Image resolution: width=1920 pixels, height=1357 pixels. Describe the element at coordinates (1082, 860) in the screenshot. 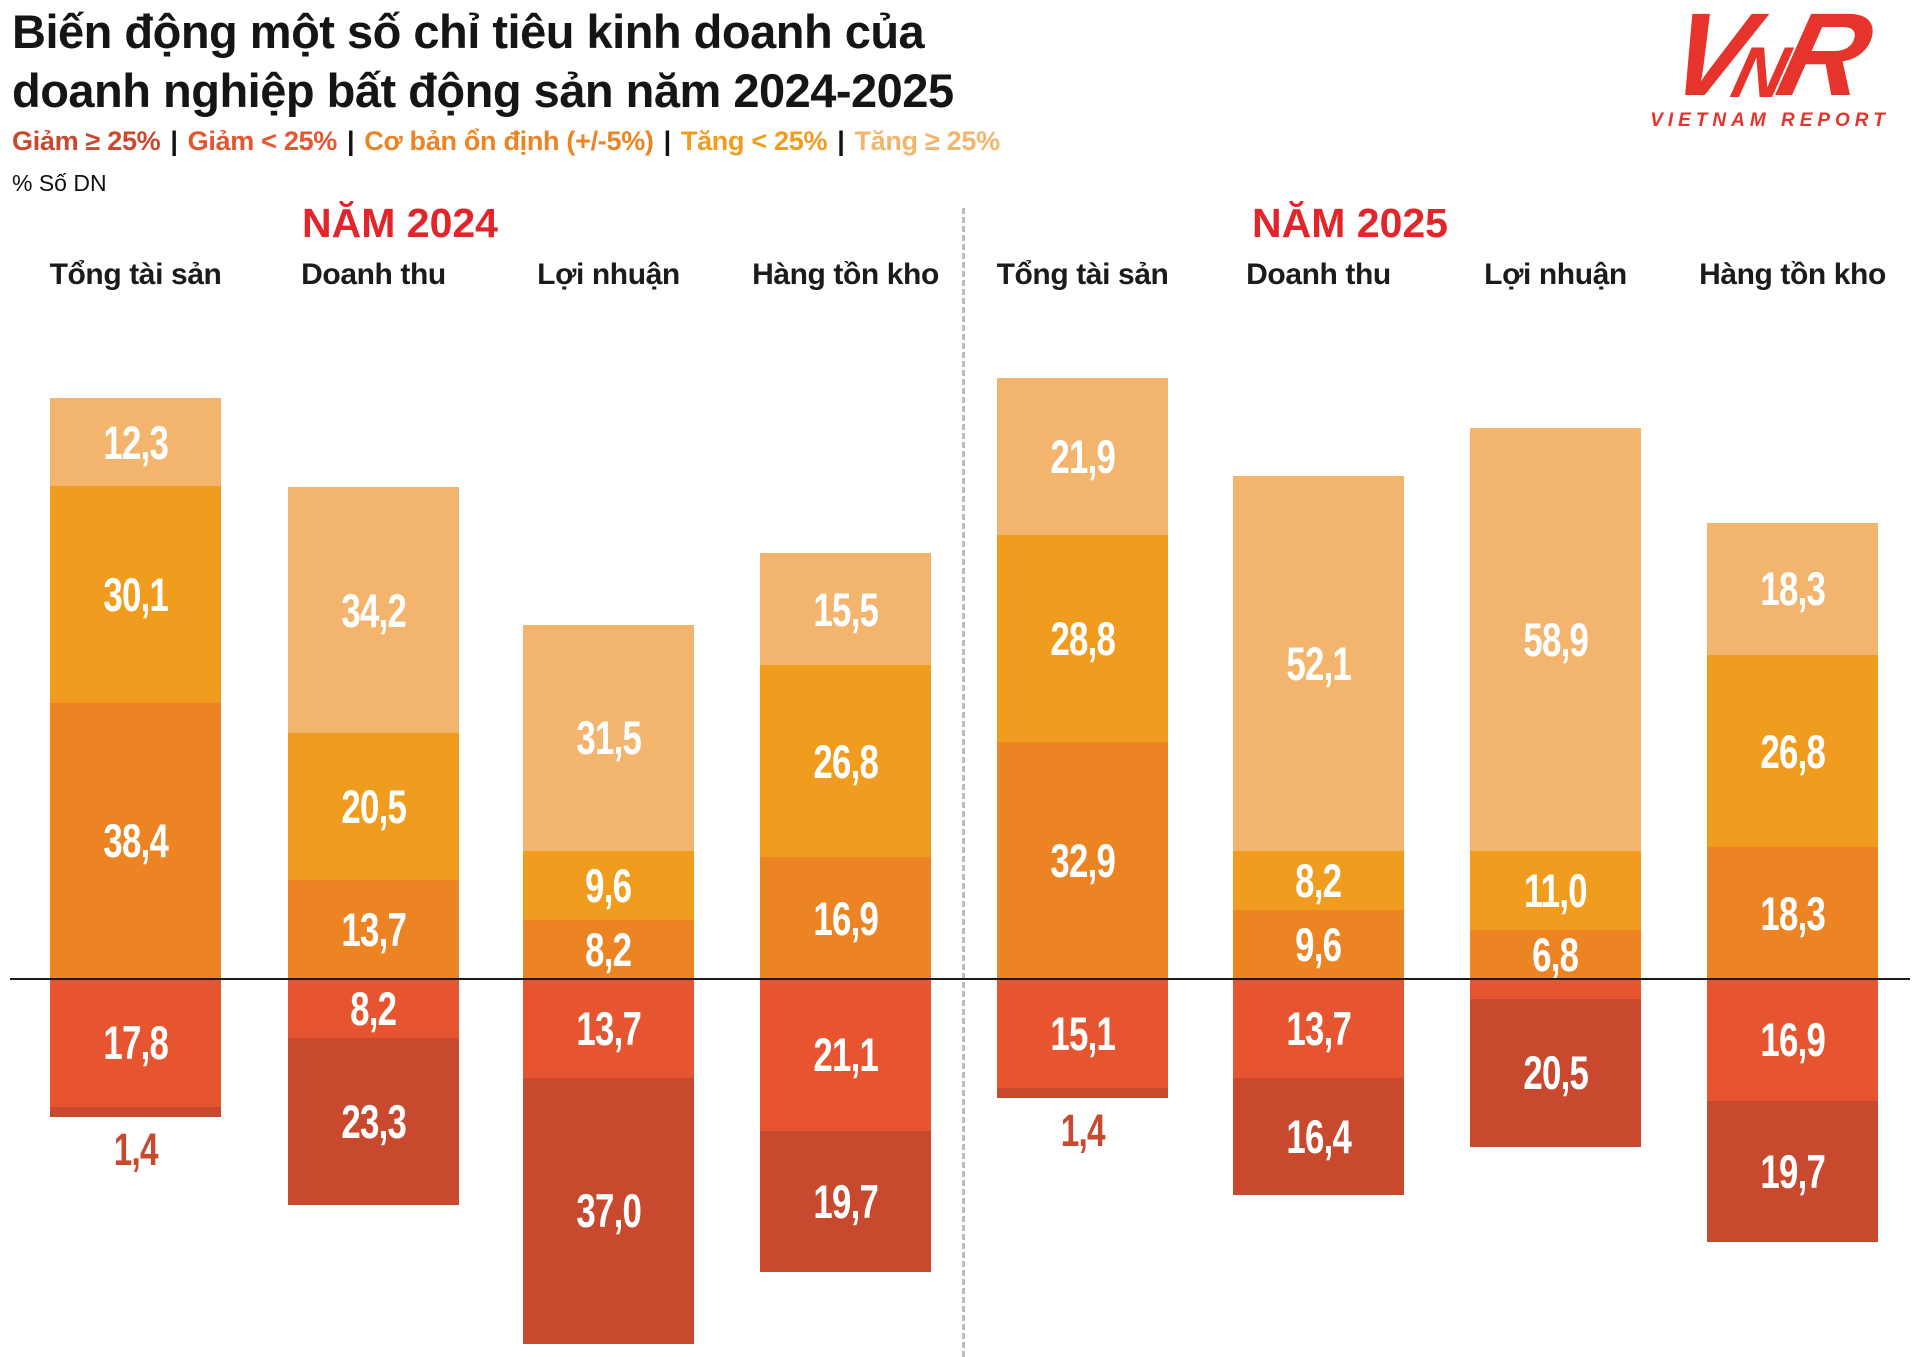

I see `bar-segment: 32,9` at that location.